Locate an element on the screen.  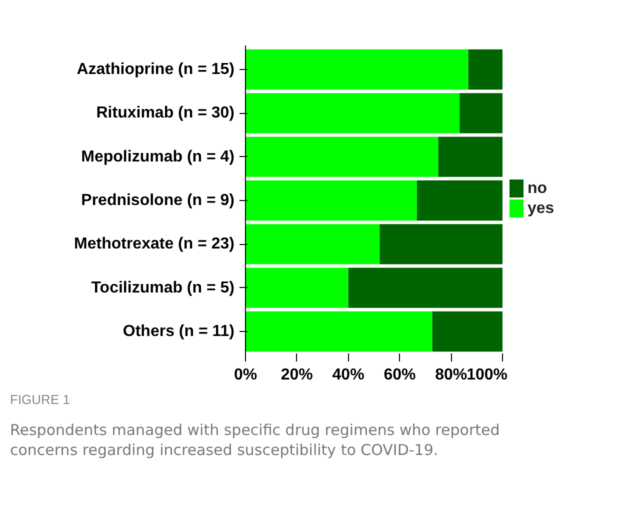
legend-label: yes is located at coordinates (541, 208).